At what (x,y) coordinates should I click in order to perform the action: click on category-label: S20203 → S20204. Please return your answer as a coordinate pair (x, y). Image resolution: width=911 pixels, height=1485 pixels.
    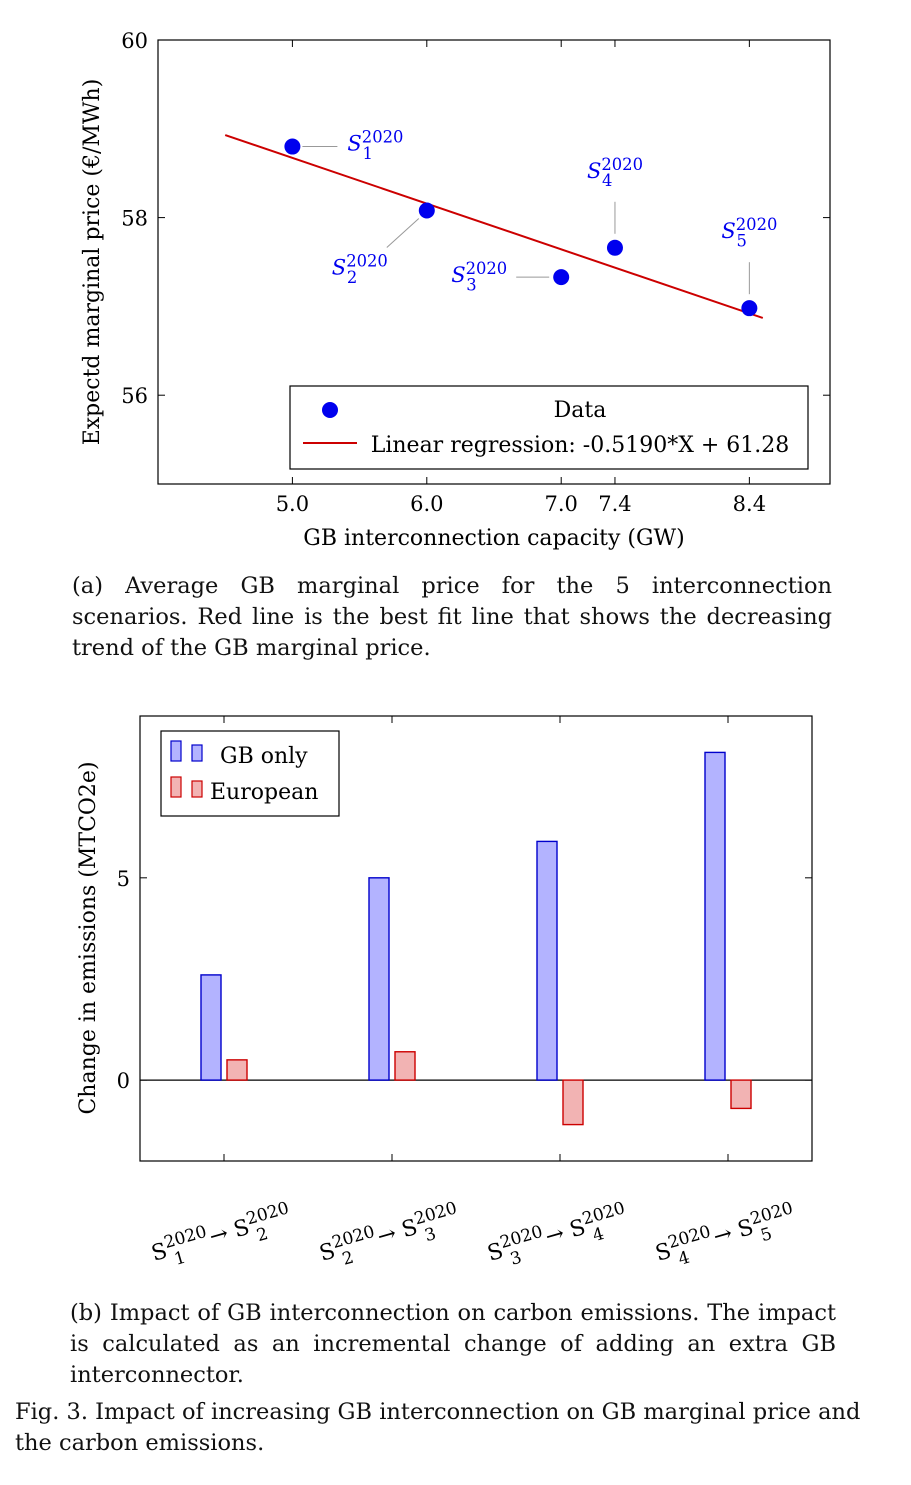
    Looking at the image, I should click on (557, 1236).